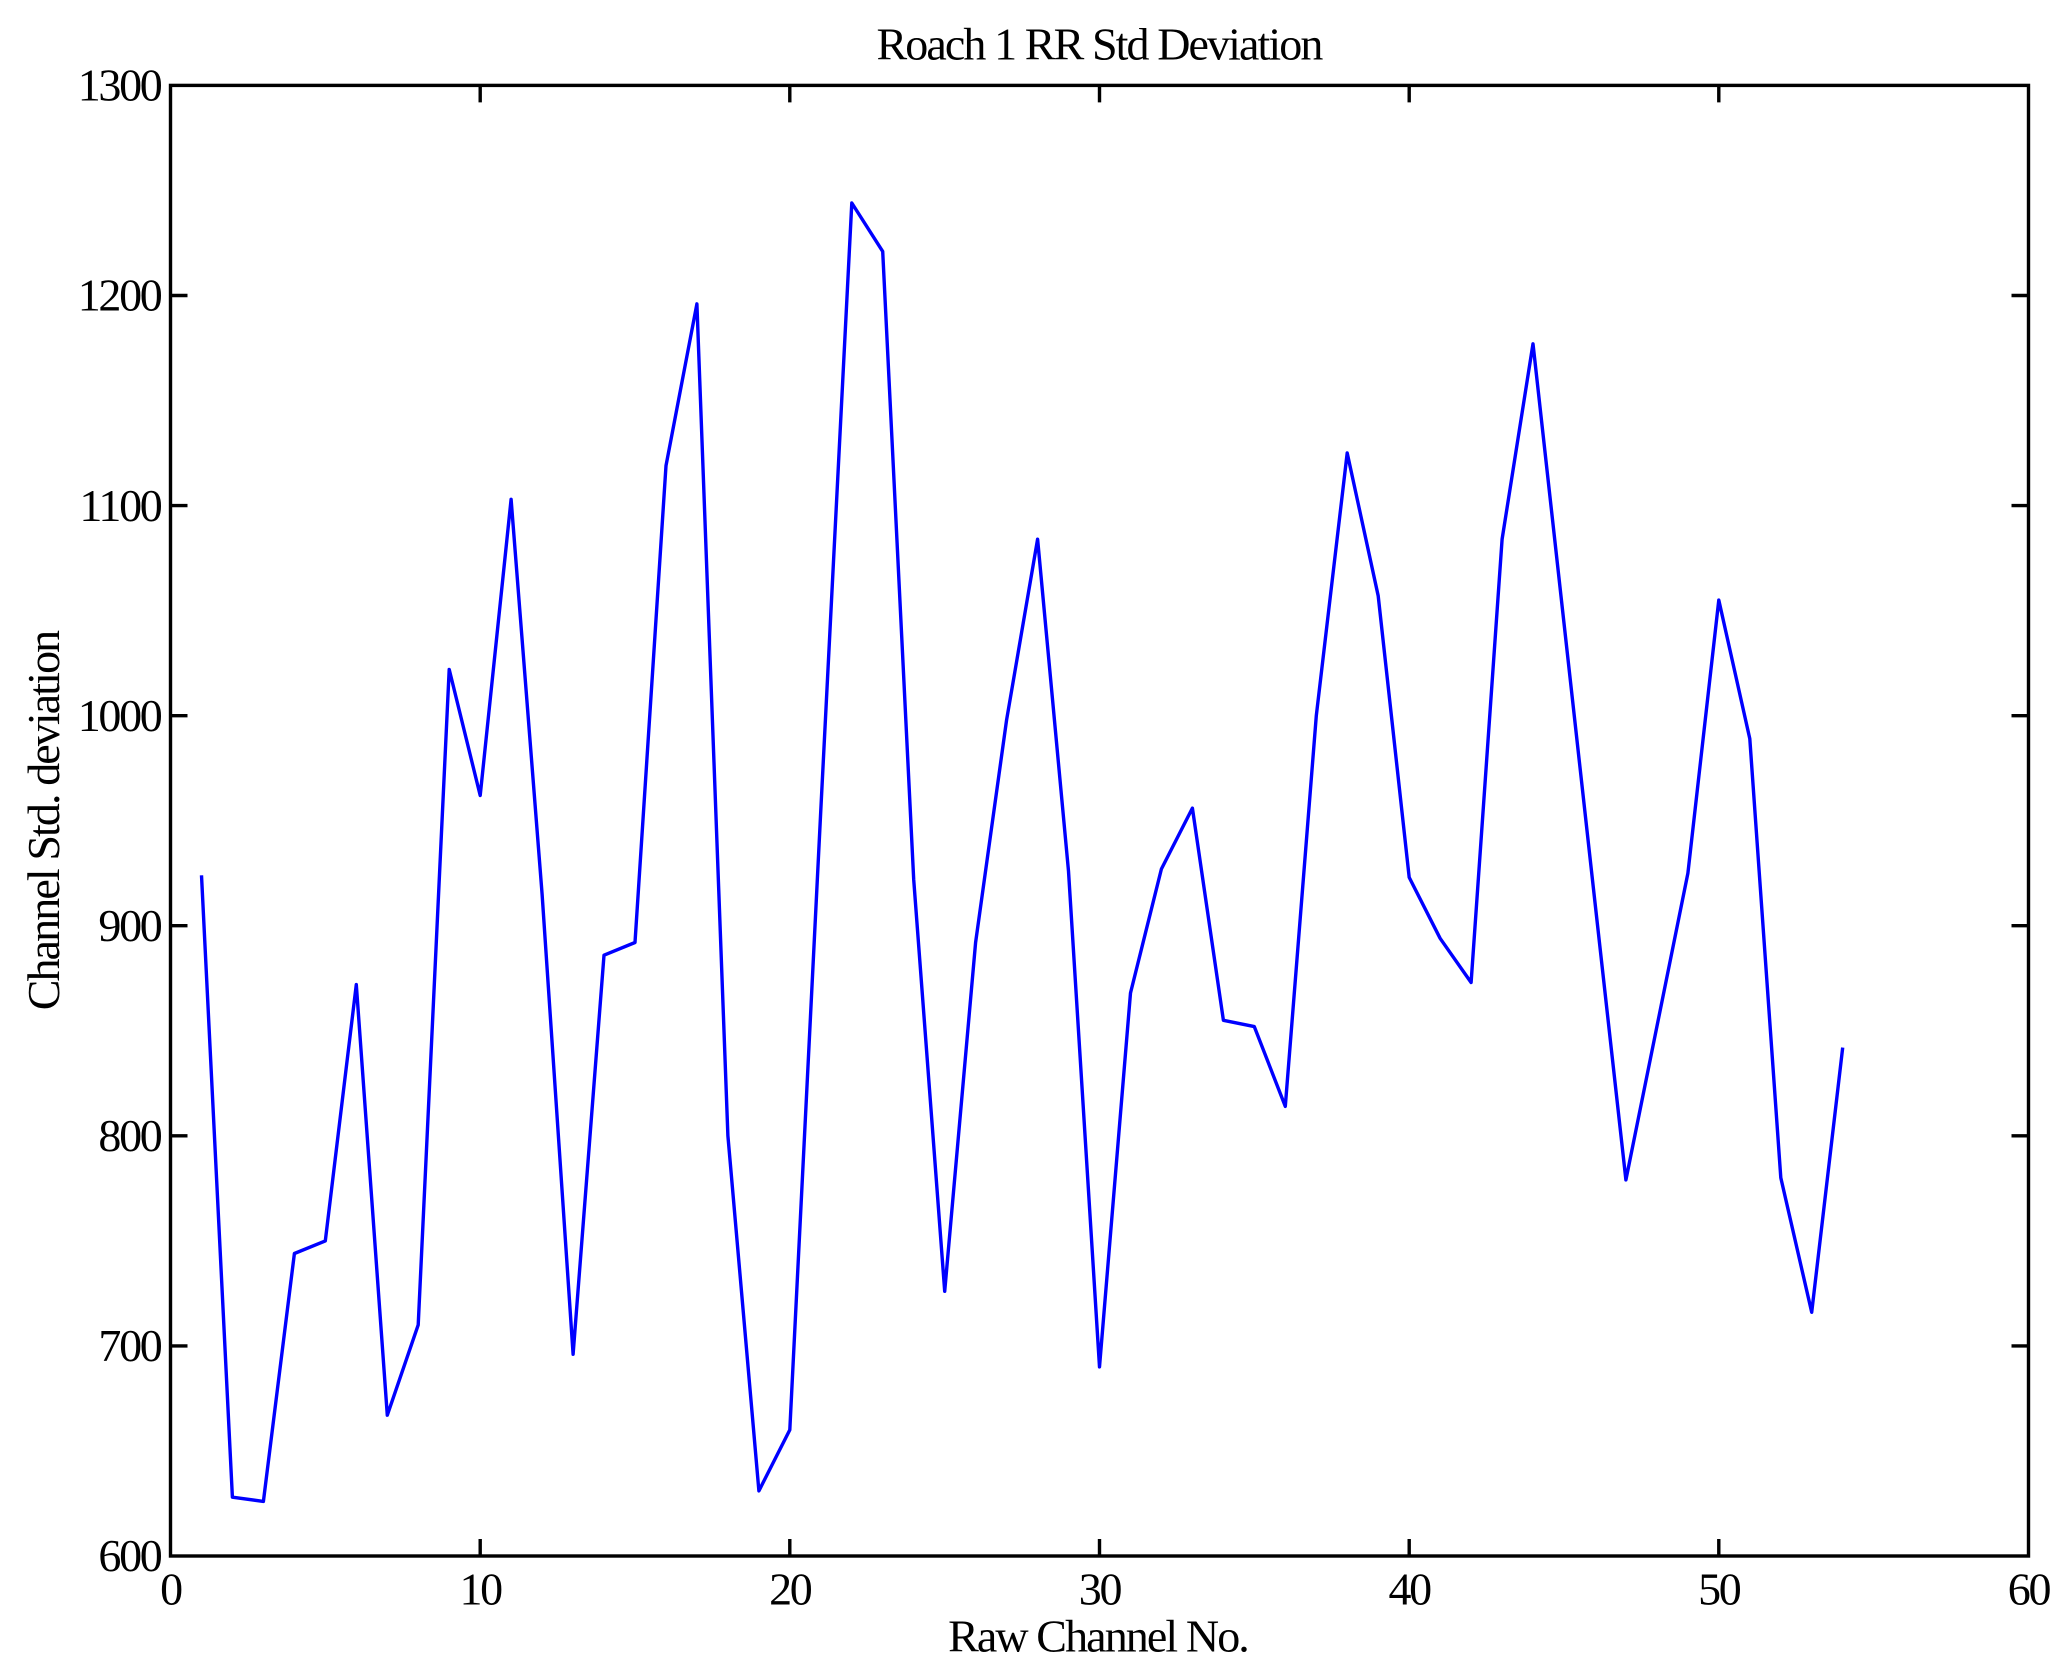 The width and height of the screenshot is (2067, 1671). What do you see at coordinates (129, 1555) in the screenshot?
I see `svg-text: 600` at bounding box center [129, 1555].